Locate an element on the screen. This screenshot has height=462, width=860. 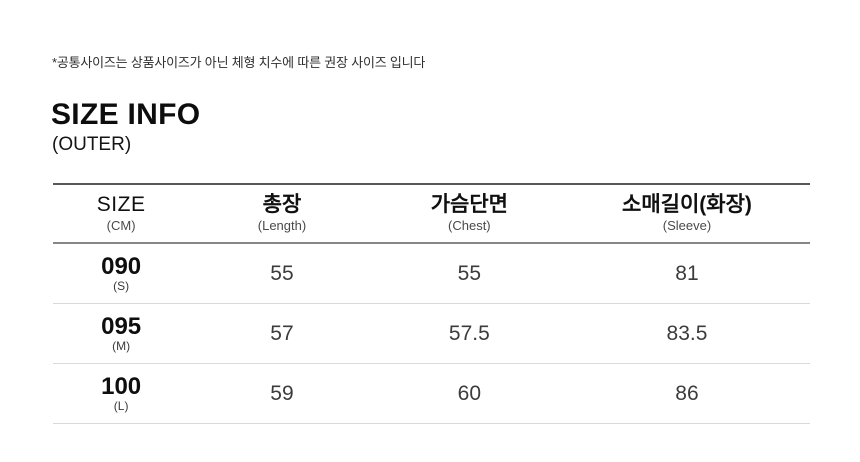
col-header-sleeve-main: 소매길이(화장) is located at coordinates (687, 205).